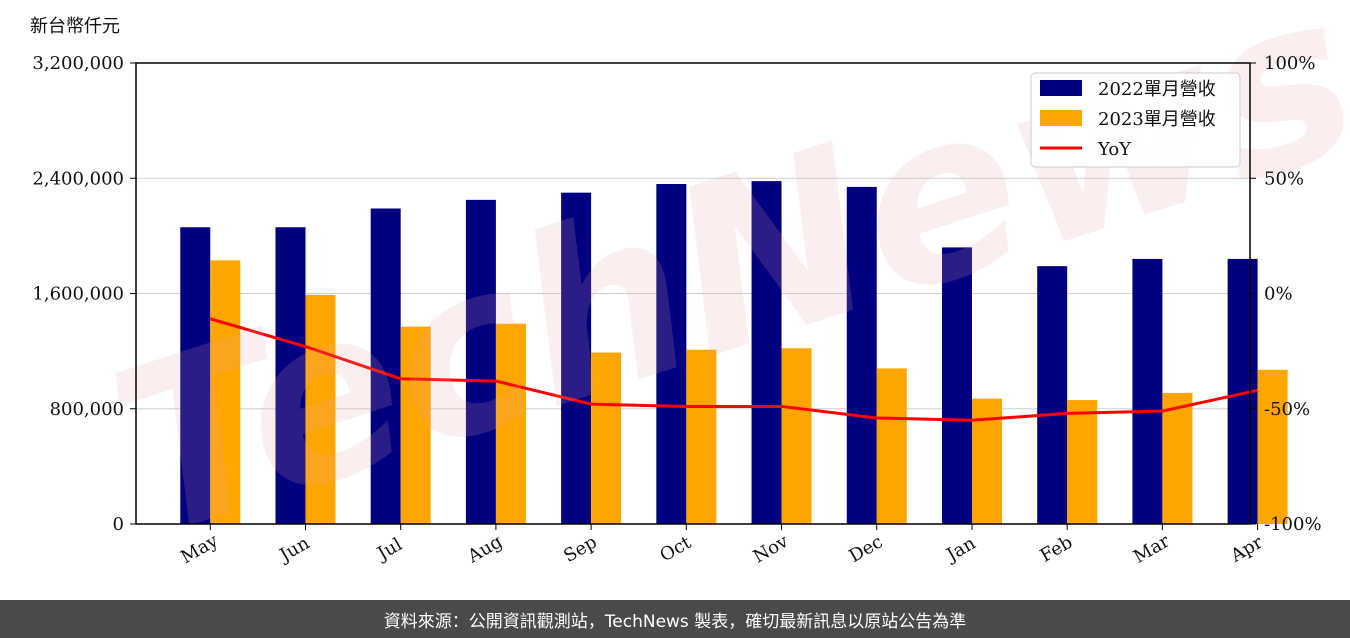  What do you see at coordinates (1061, 118) in the screenshot?
I see `legend-swatch-2023` at bounding box center [1061, 118].